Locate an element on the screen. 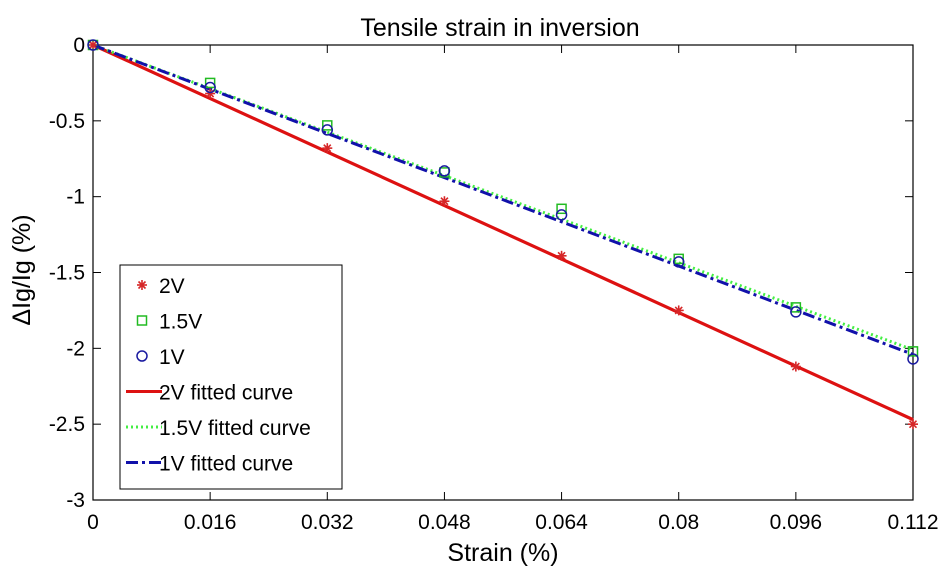  legend-label: 1V is located at coordinates (172, 357).